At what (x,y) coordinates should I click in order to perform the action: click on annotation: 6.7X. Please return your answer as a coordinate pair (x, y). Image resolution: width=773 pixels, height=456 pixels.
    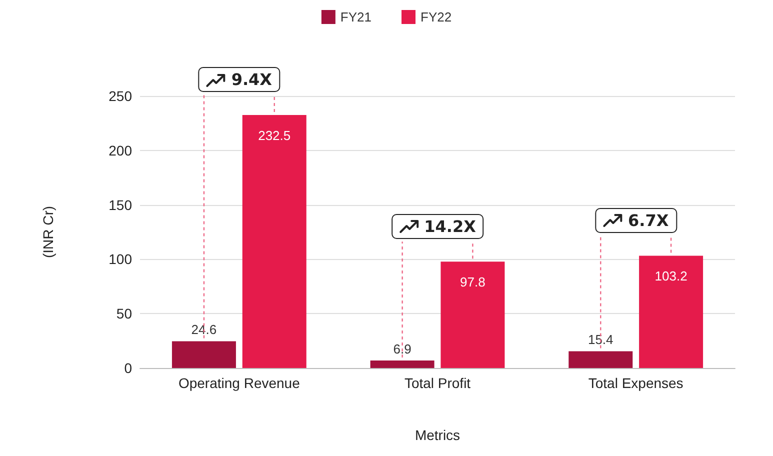
    Looking at the image, I should click on (648, 220).